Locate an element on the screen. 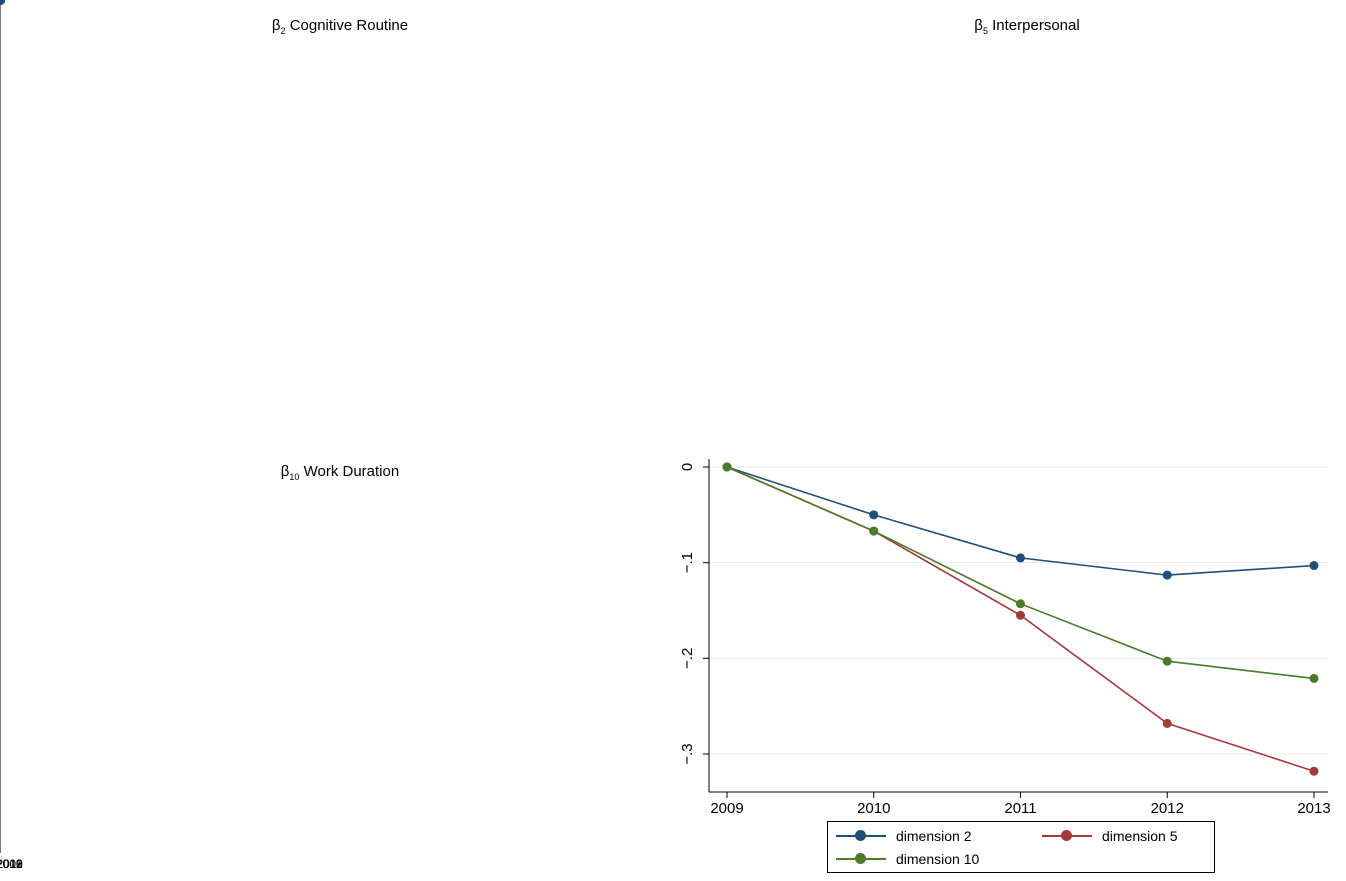  panel-title: β2 Cognitive Routine is located at coordinates (340, 26).